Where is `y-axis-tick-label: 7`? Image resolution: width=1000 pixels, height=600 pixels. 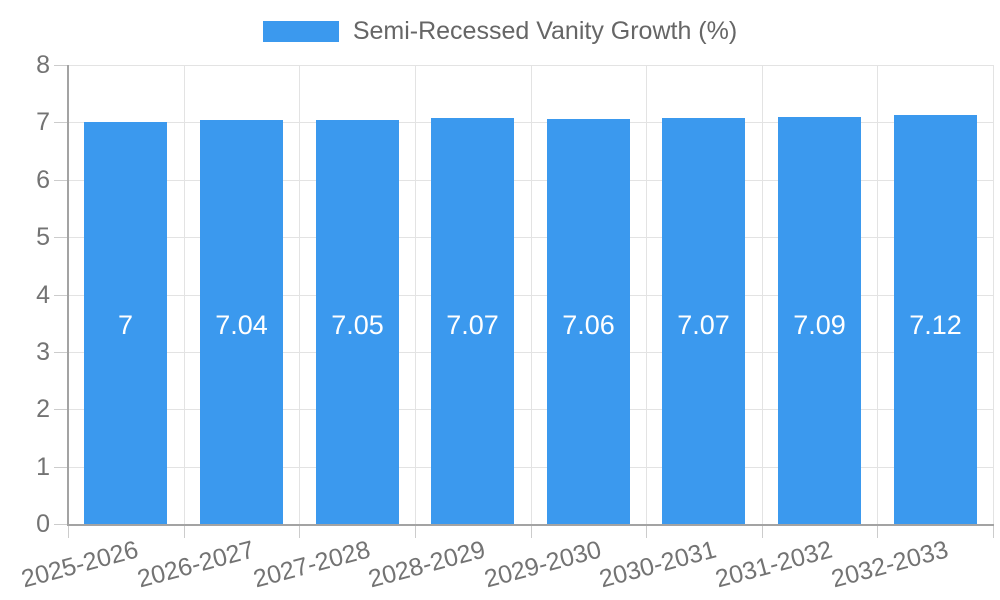
y-axis-tick-label: 7 is located at coordinates (43, 122).